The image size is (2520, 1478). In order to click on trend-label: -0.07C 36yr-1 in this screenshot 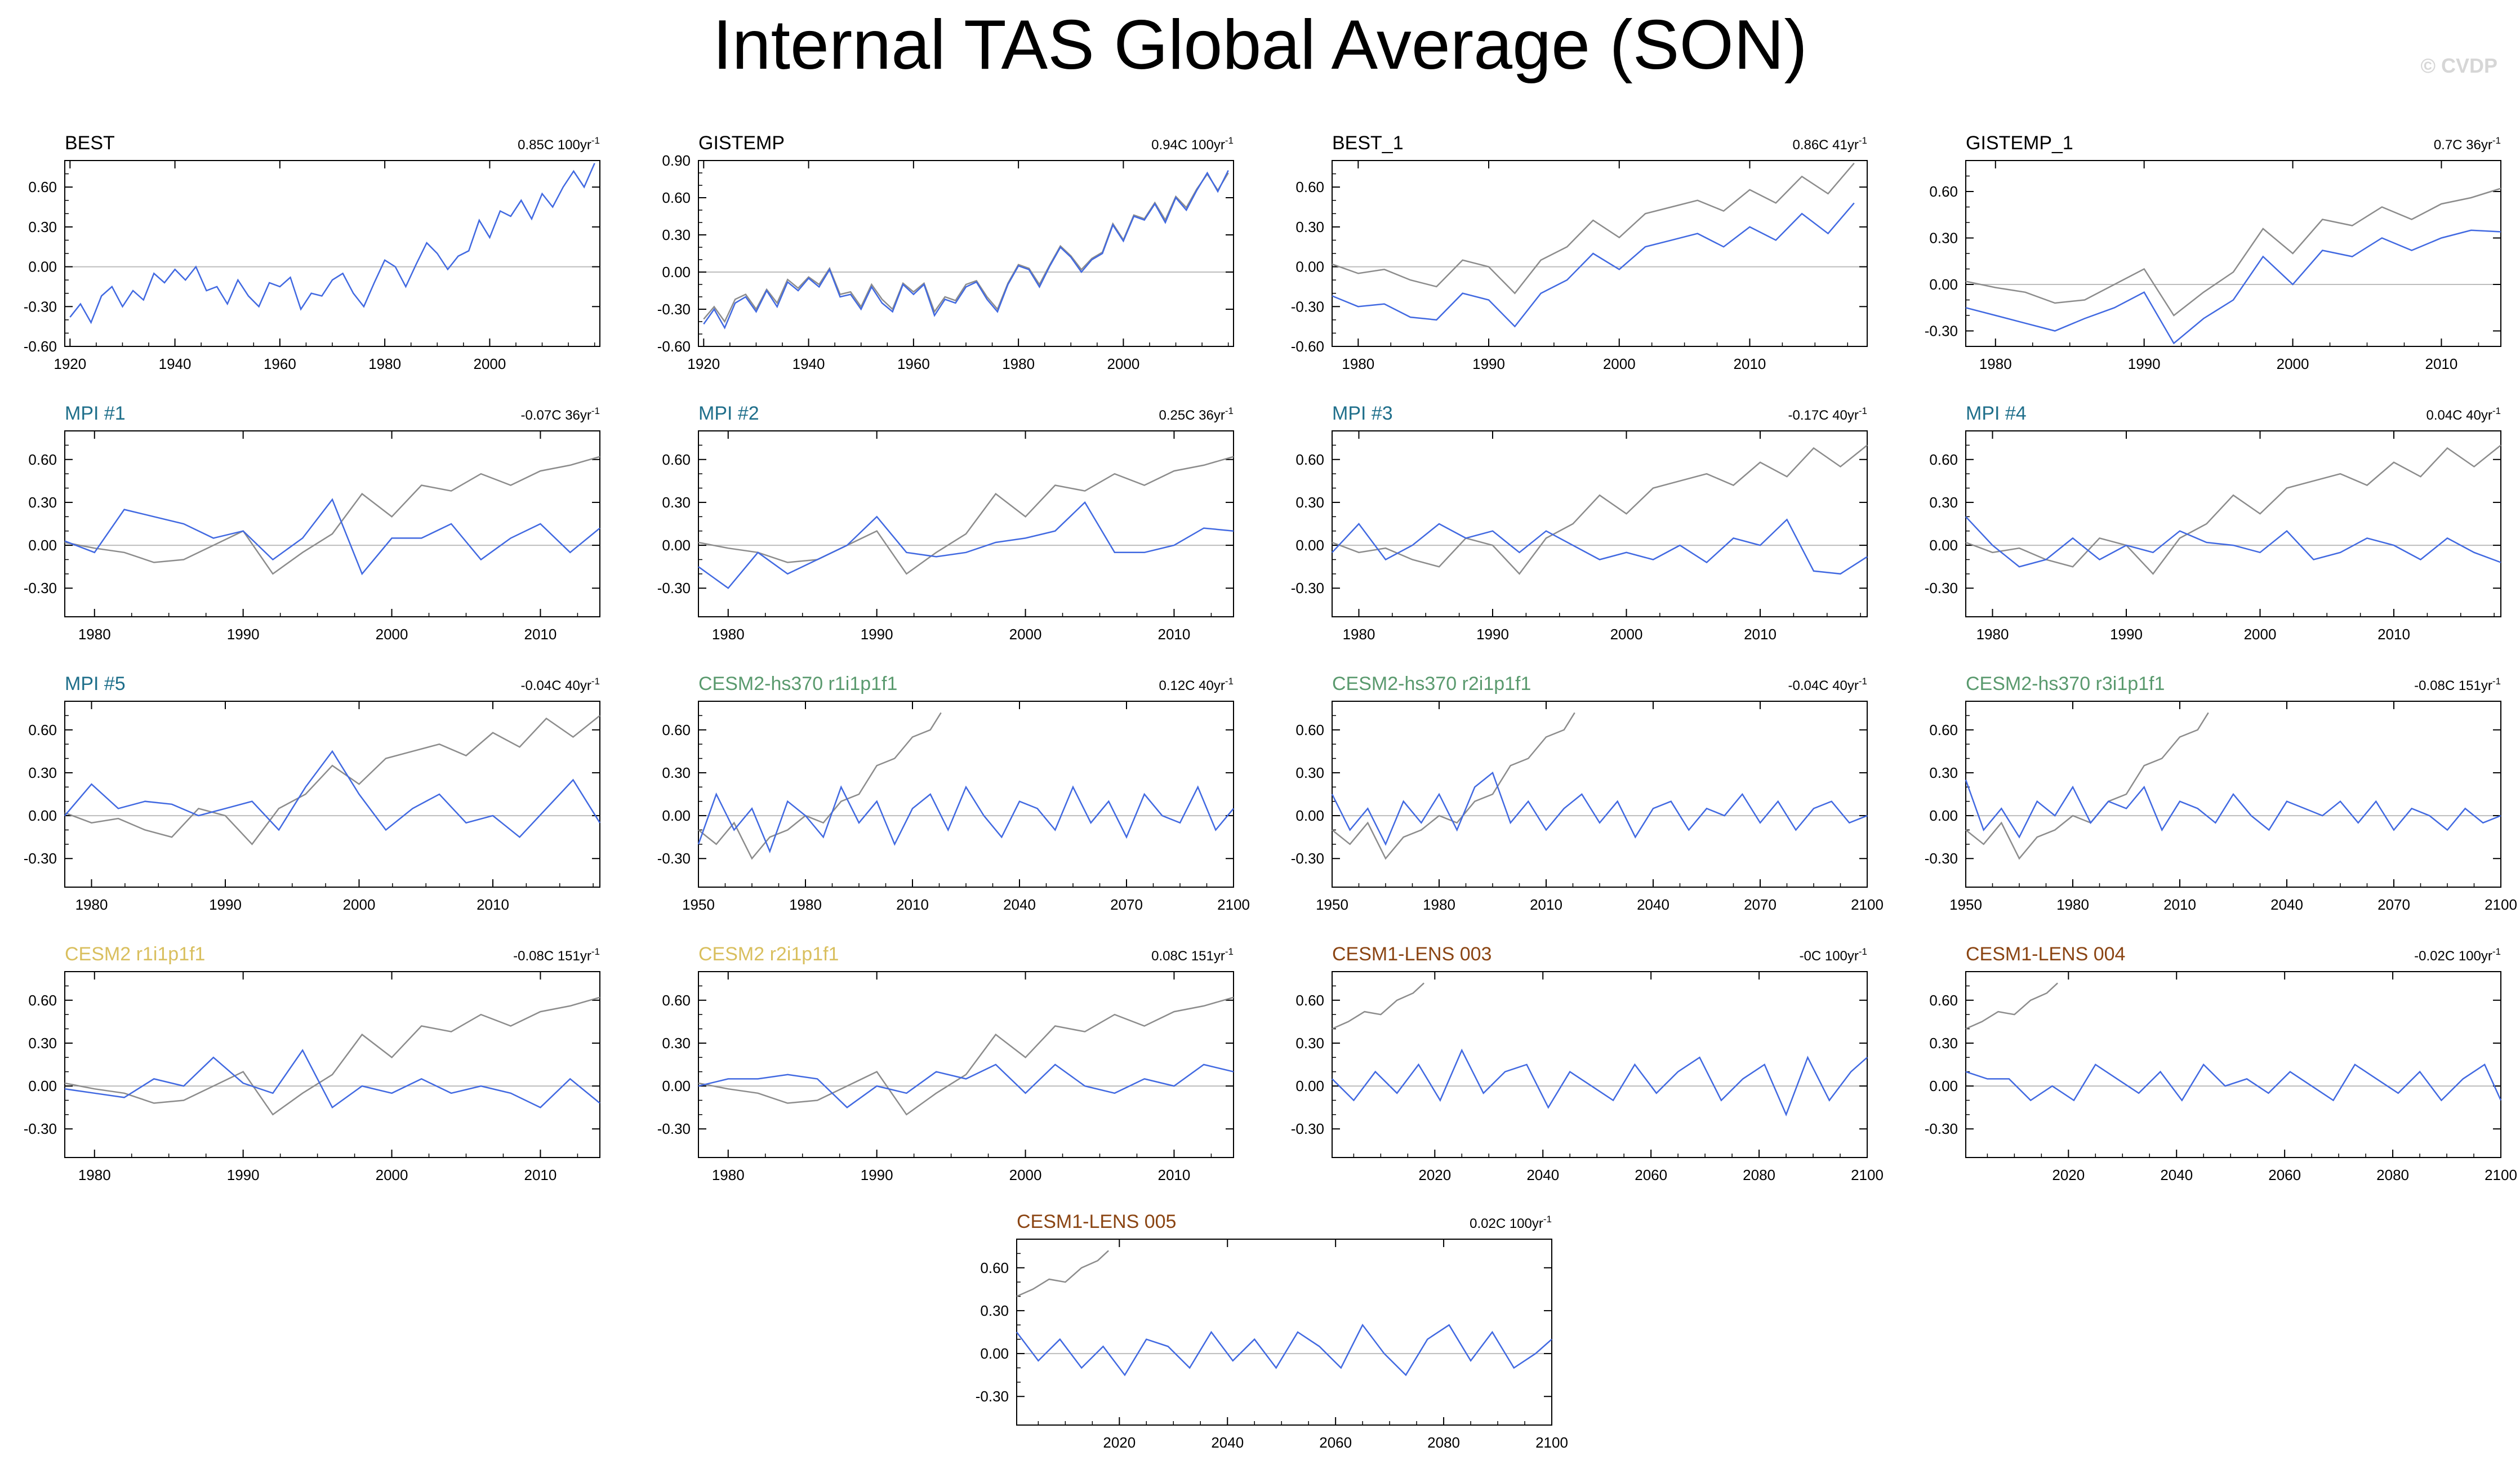, I will do `click(560, 414)`.